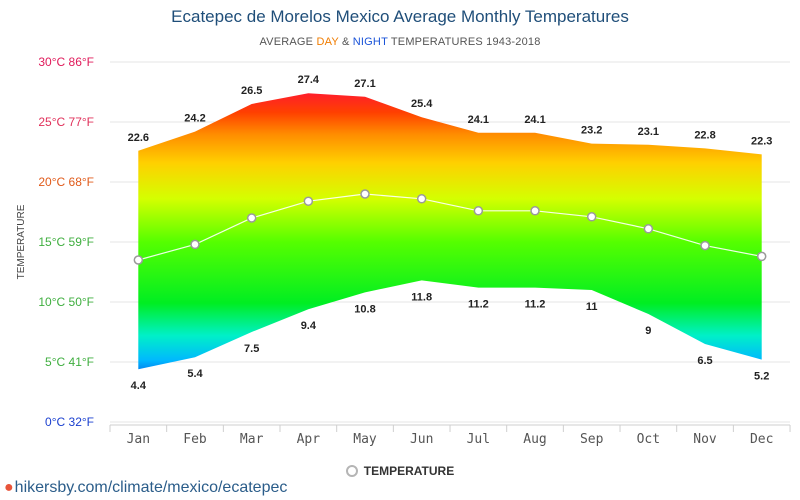 This screenshot has height=500, width=800. Describe the element at coordinates (327, 42) in the screenshot. I see `subtitle-day: DAY` at that location.